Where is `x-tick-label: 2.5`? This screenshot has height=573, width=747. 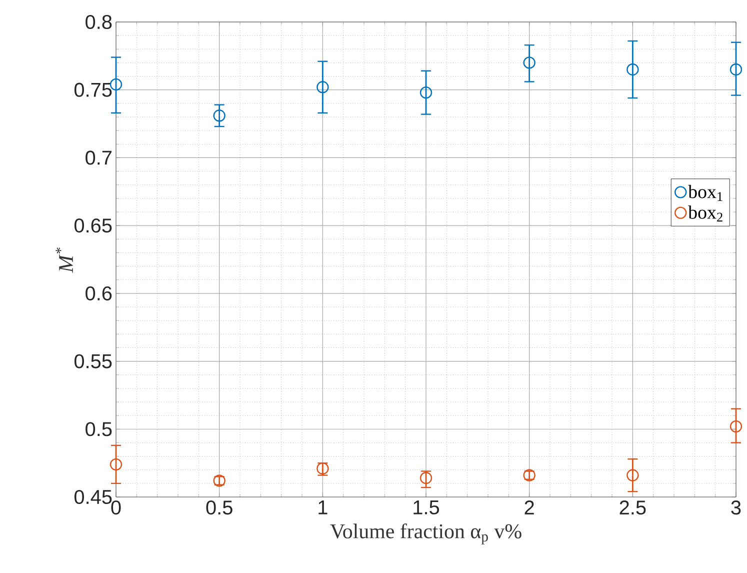 x-tick-label: 2.5 is located at coordinates (633, 507).